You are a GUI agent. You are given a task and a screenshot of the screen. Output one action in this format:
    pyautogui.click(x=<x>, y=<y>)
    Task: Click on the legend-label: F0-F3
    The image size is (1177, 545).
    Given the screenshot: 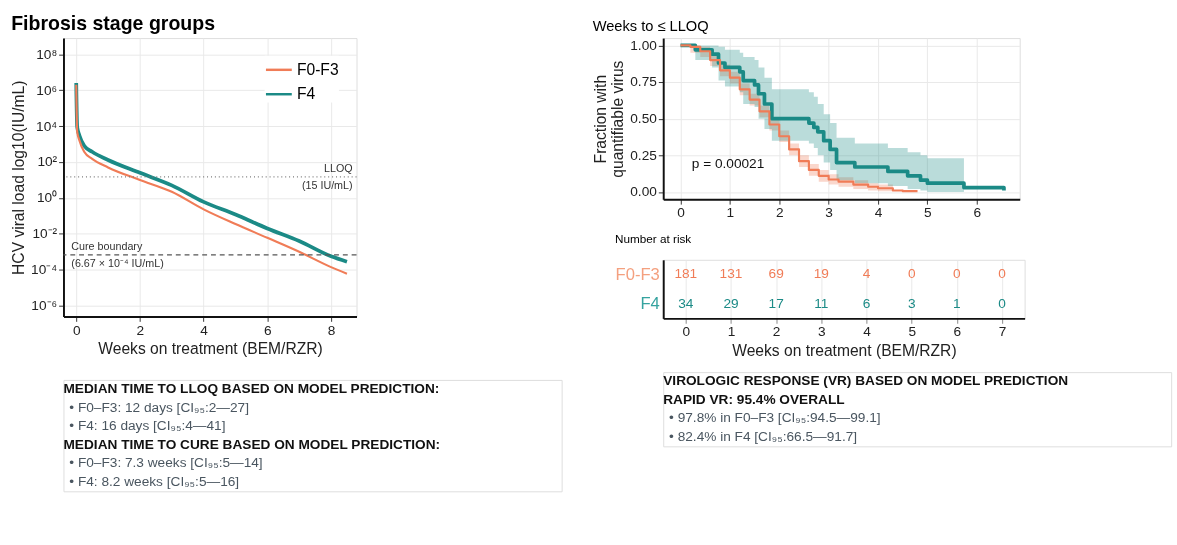 What is the action you would take?
    pyautogui.click(x=317, y=69)
    